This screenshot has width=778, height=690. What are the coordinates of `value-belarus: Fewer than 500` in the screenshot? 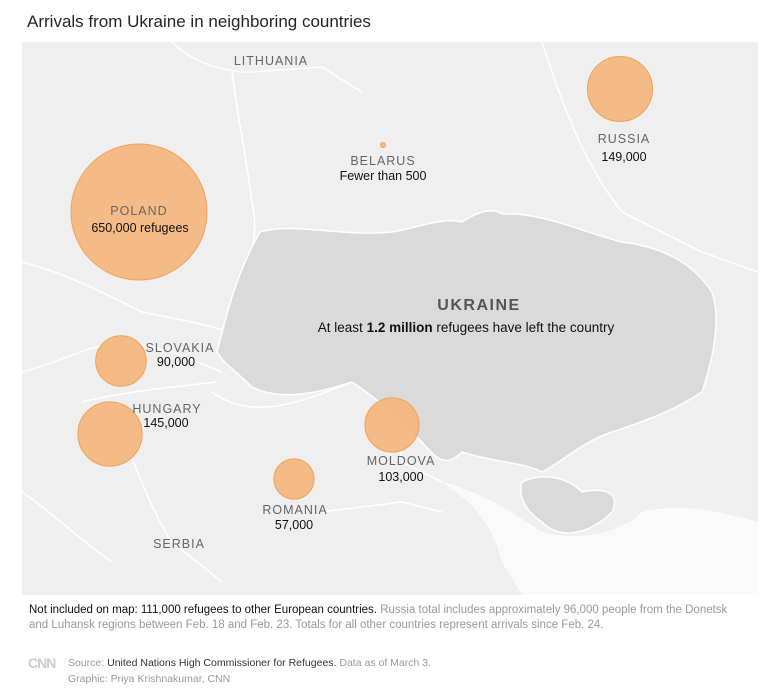 It's located at (383, 176).